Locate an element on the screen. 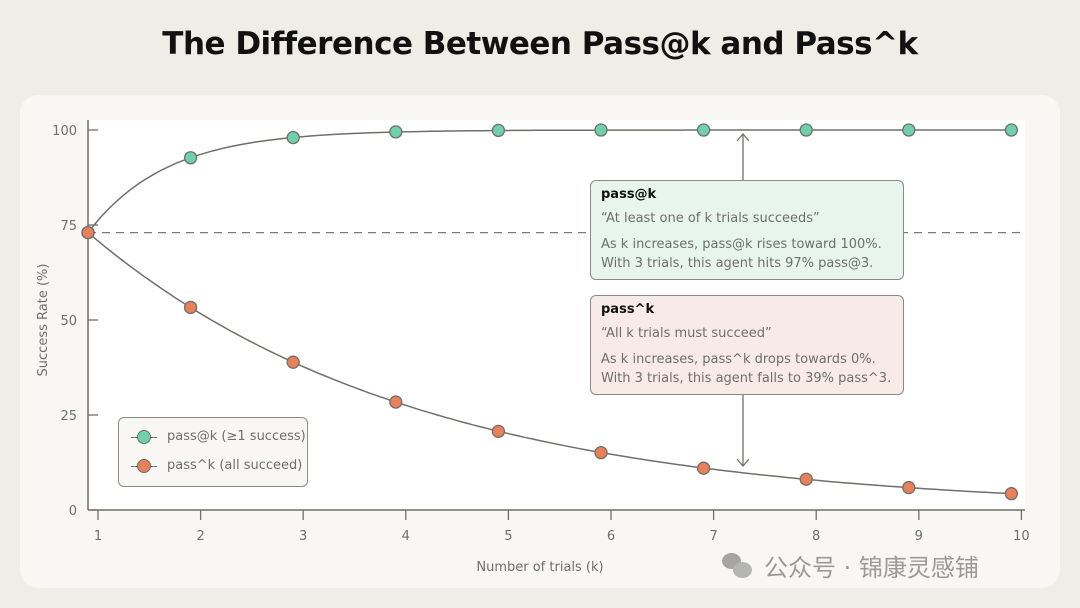 This screenshot has width=1080, height=608. legend-item-pass-at-k: pass@k (≥1 success) is located at coordinates (218, 436).